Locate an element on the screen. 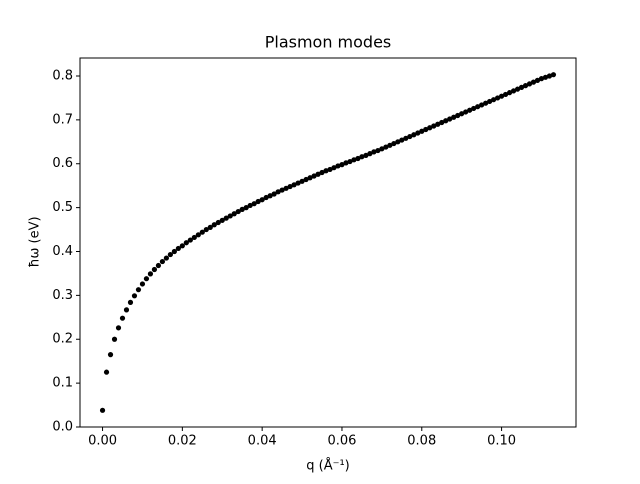  x-tick-label: 0.04 is located at coordinates (262, 441).